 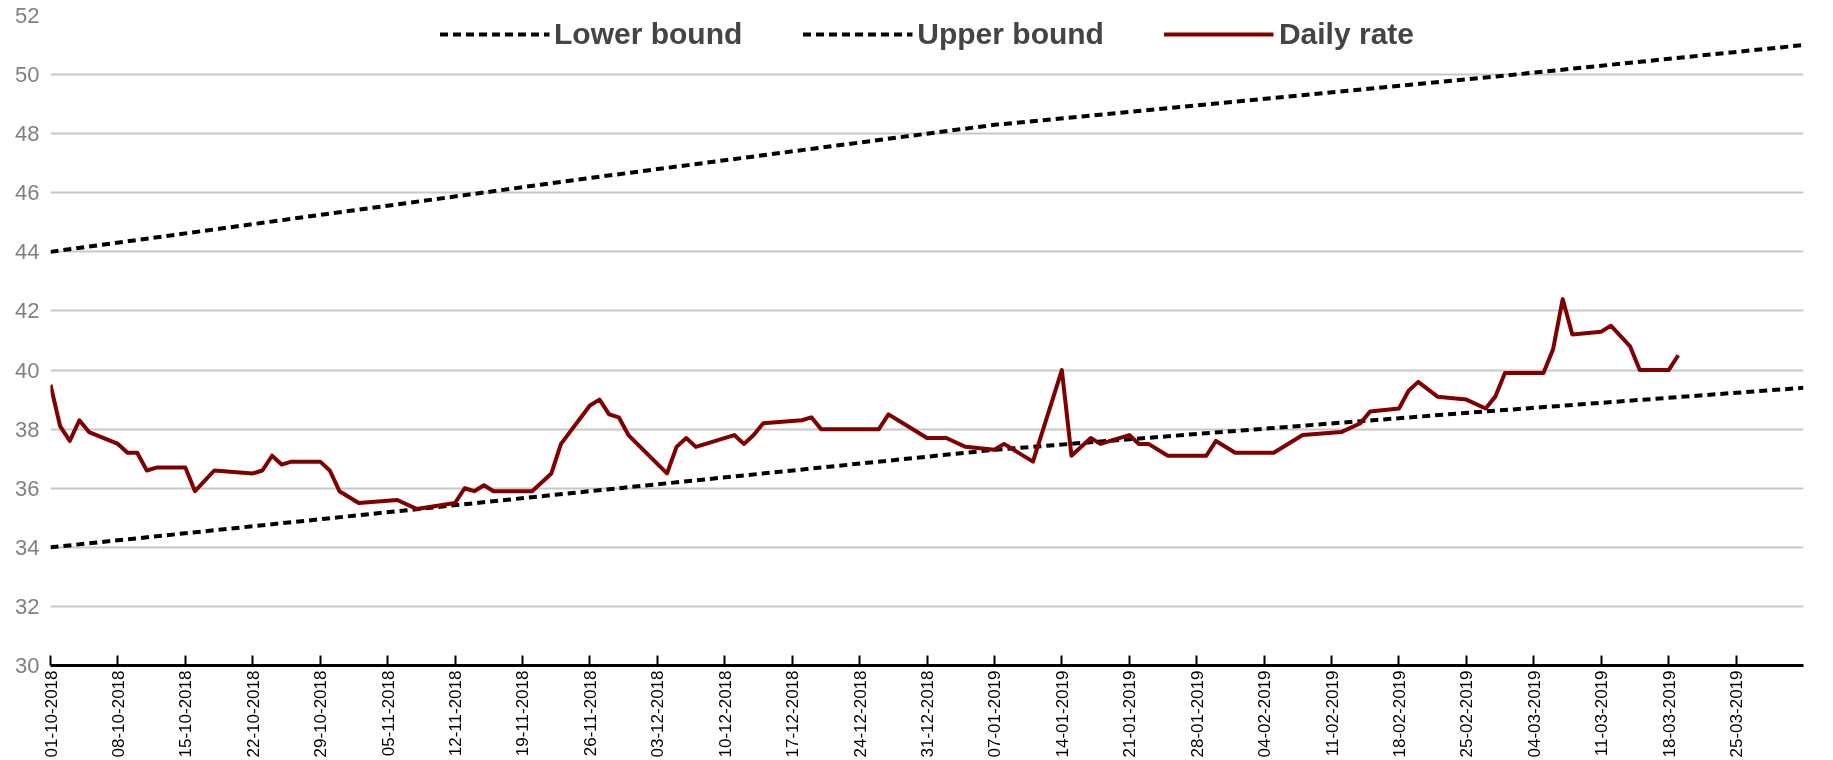 I want to click on x-tick-label: 25-03-2019, so click(x=1737, y=714).